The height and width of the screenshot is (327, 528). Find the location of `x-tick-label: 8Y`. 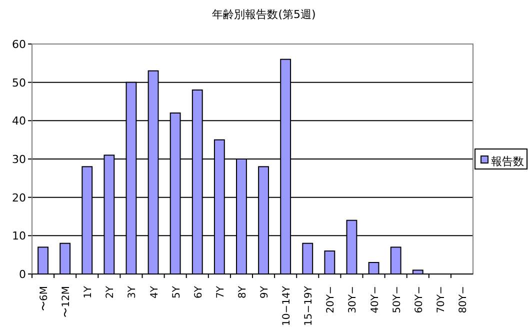

x-tick-label: 8Y is located at coordinates (242, 291).